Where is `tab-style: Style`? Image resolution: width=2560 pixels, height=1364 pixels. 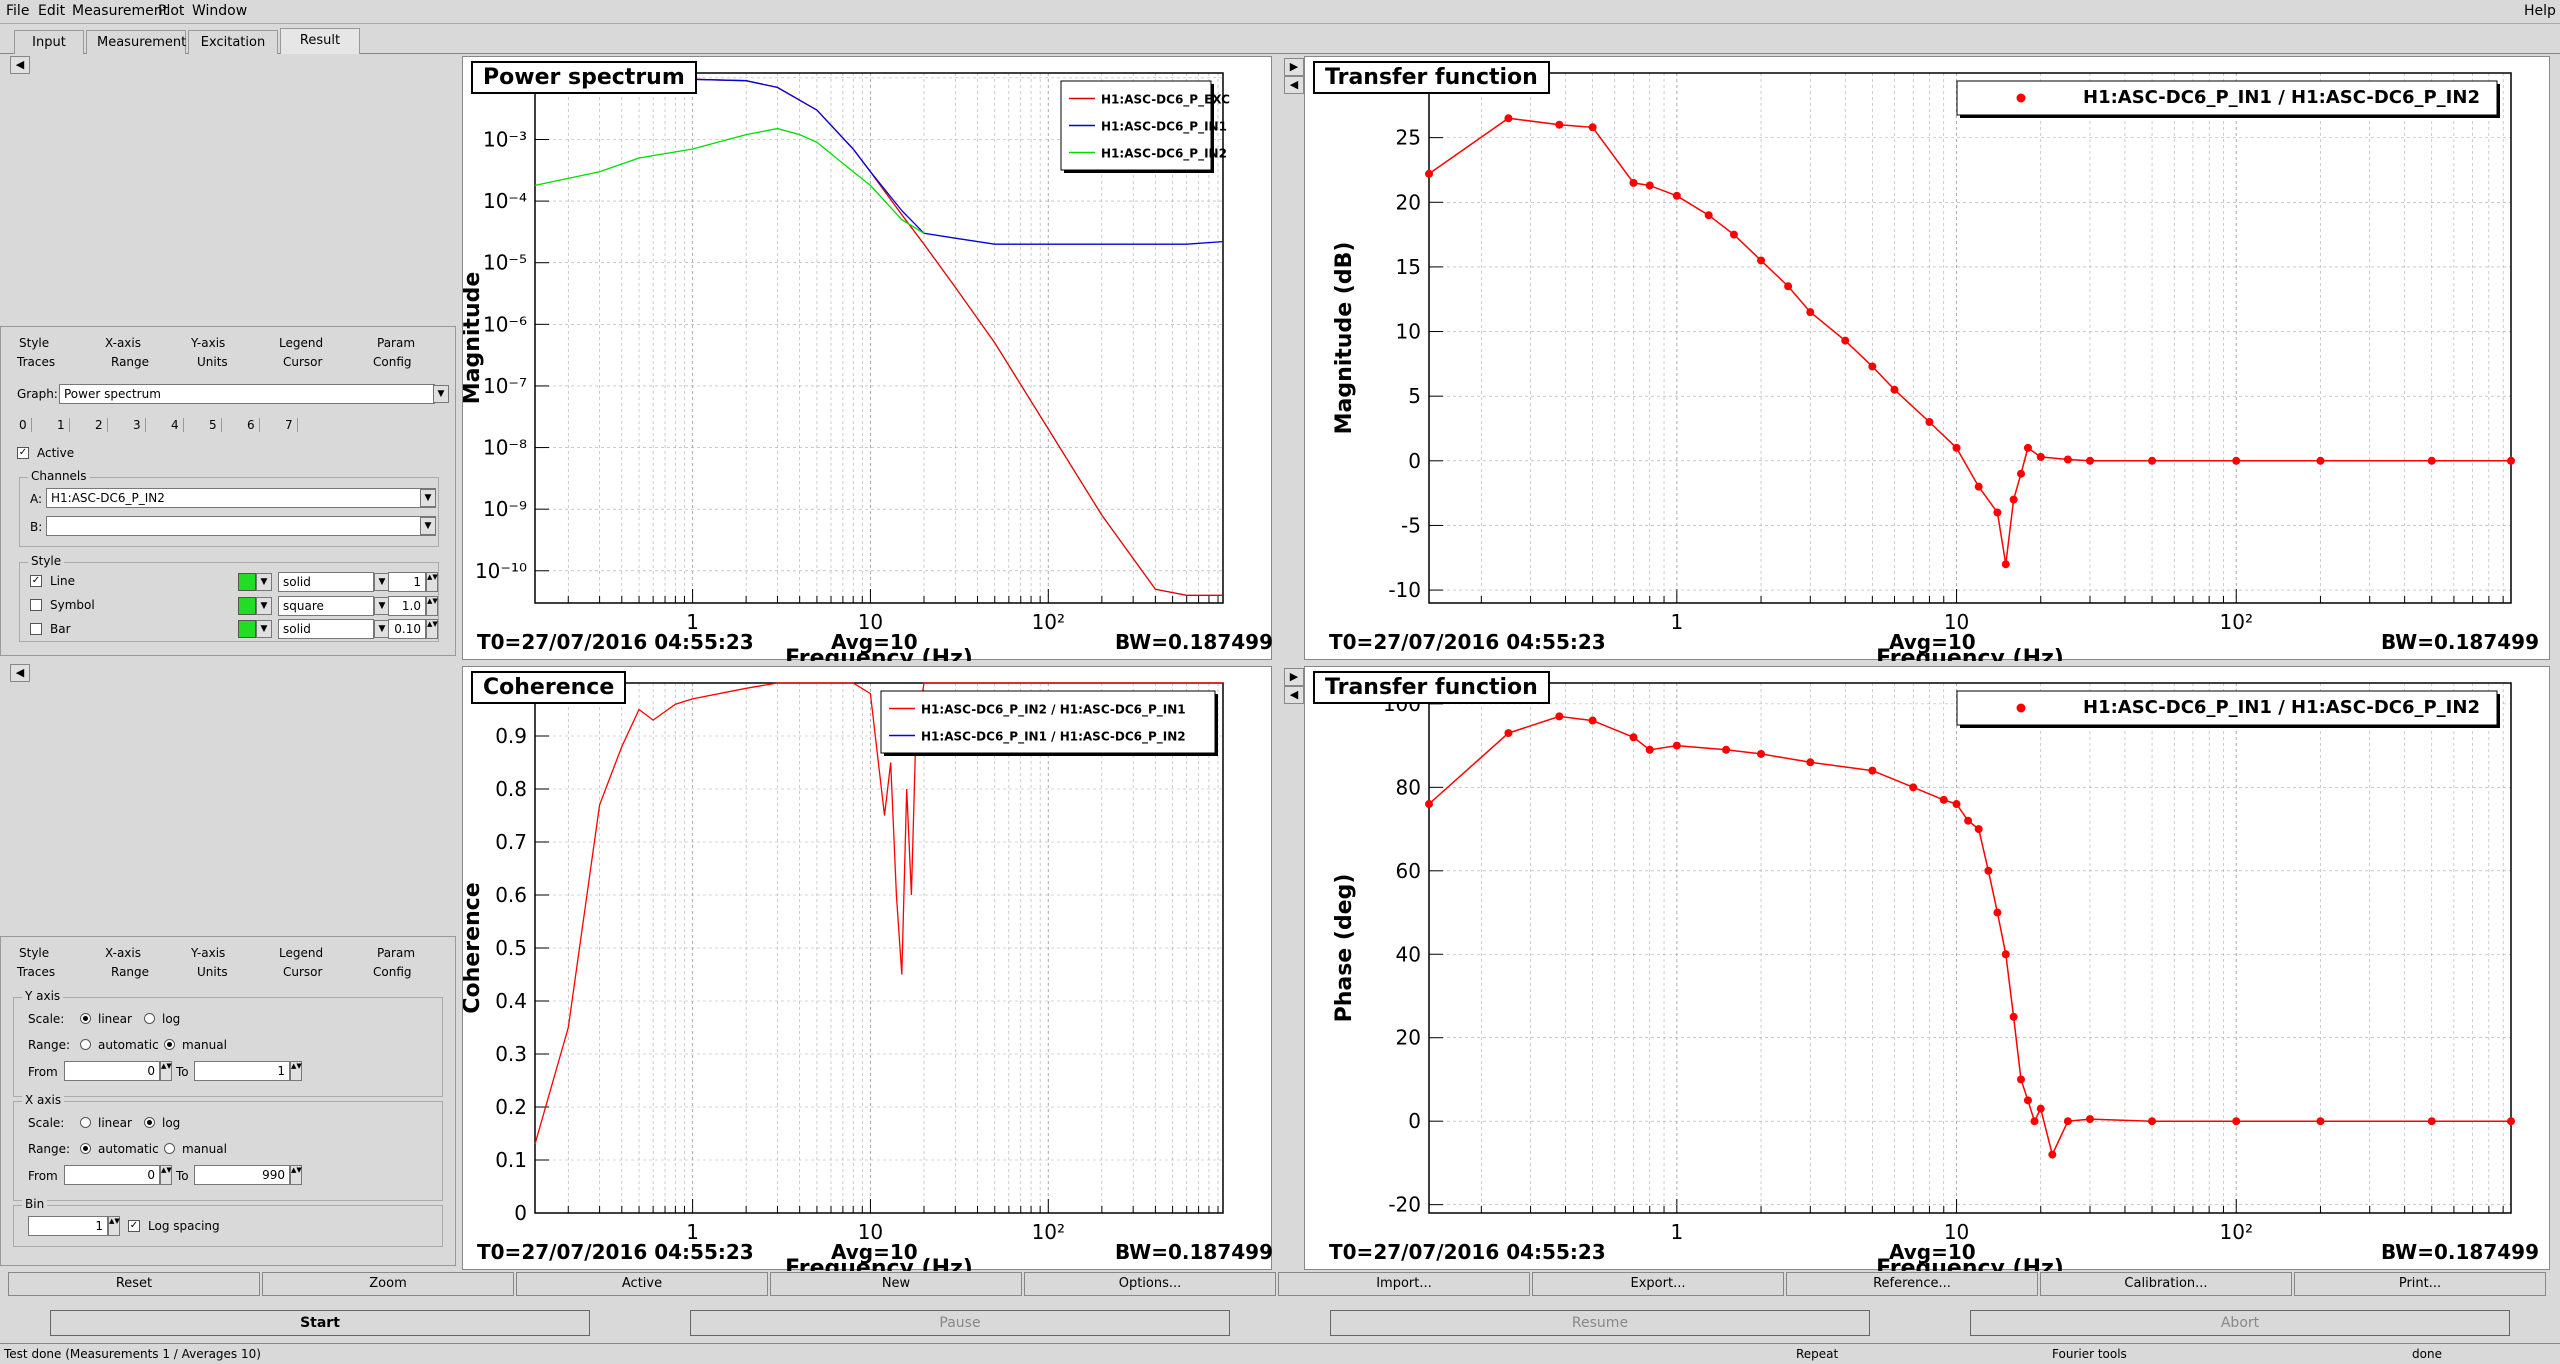
tab-style: Style is located at coordinates (34, 343).